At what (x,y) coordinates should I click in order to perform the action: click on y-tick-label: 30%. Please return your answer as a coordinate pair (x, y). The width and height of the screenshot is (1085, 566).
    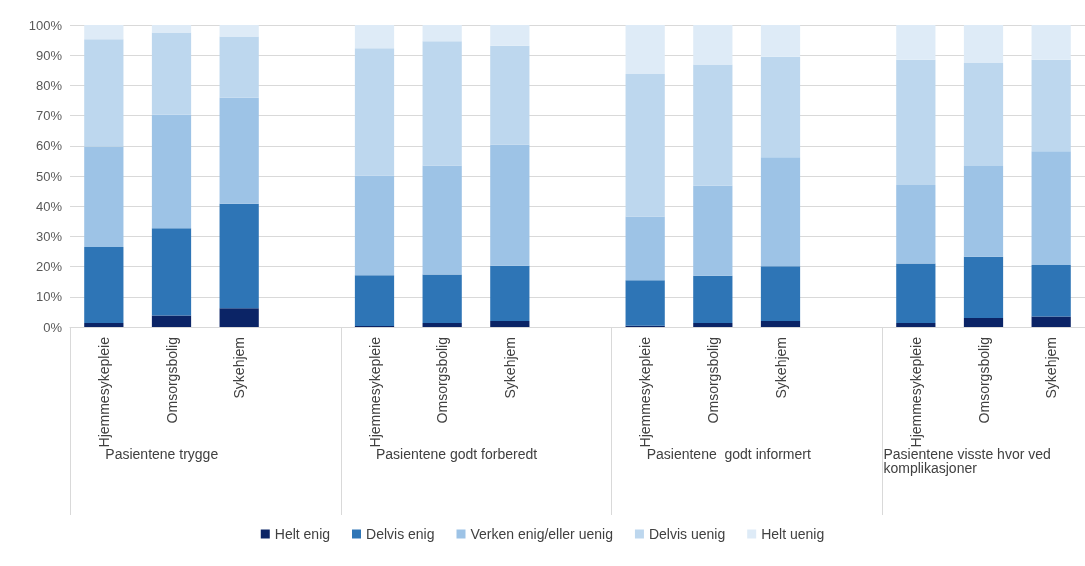
    Looking at the image, I should click on (49, 236).